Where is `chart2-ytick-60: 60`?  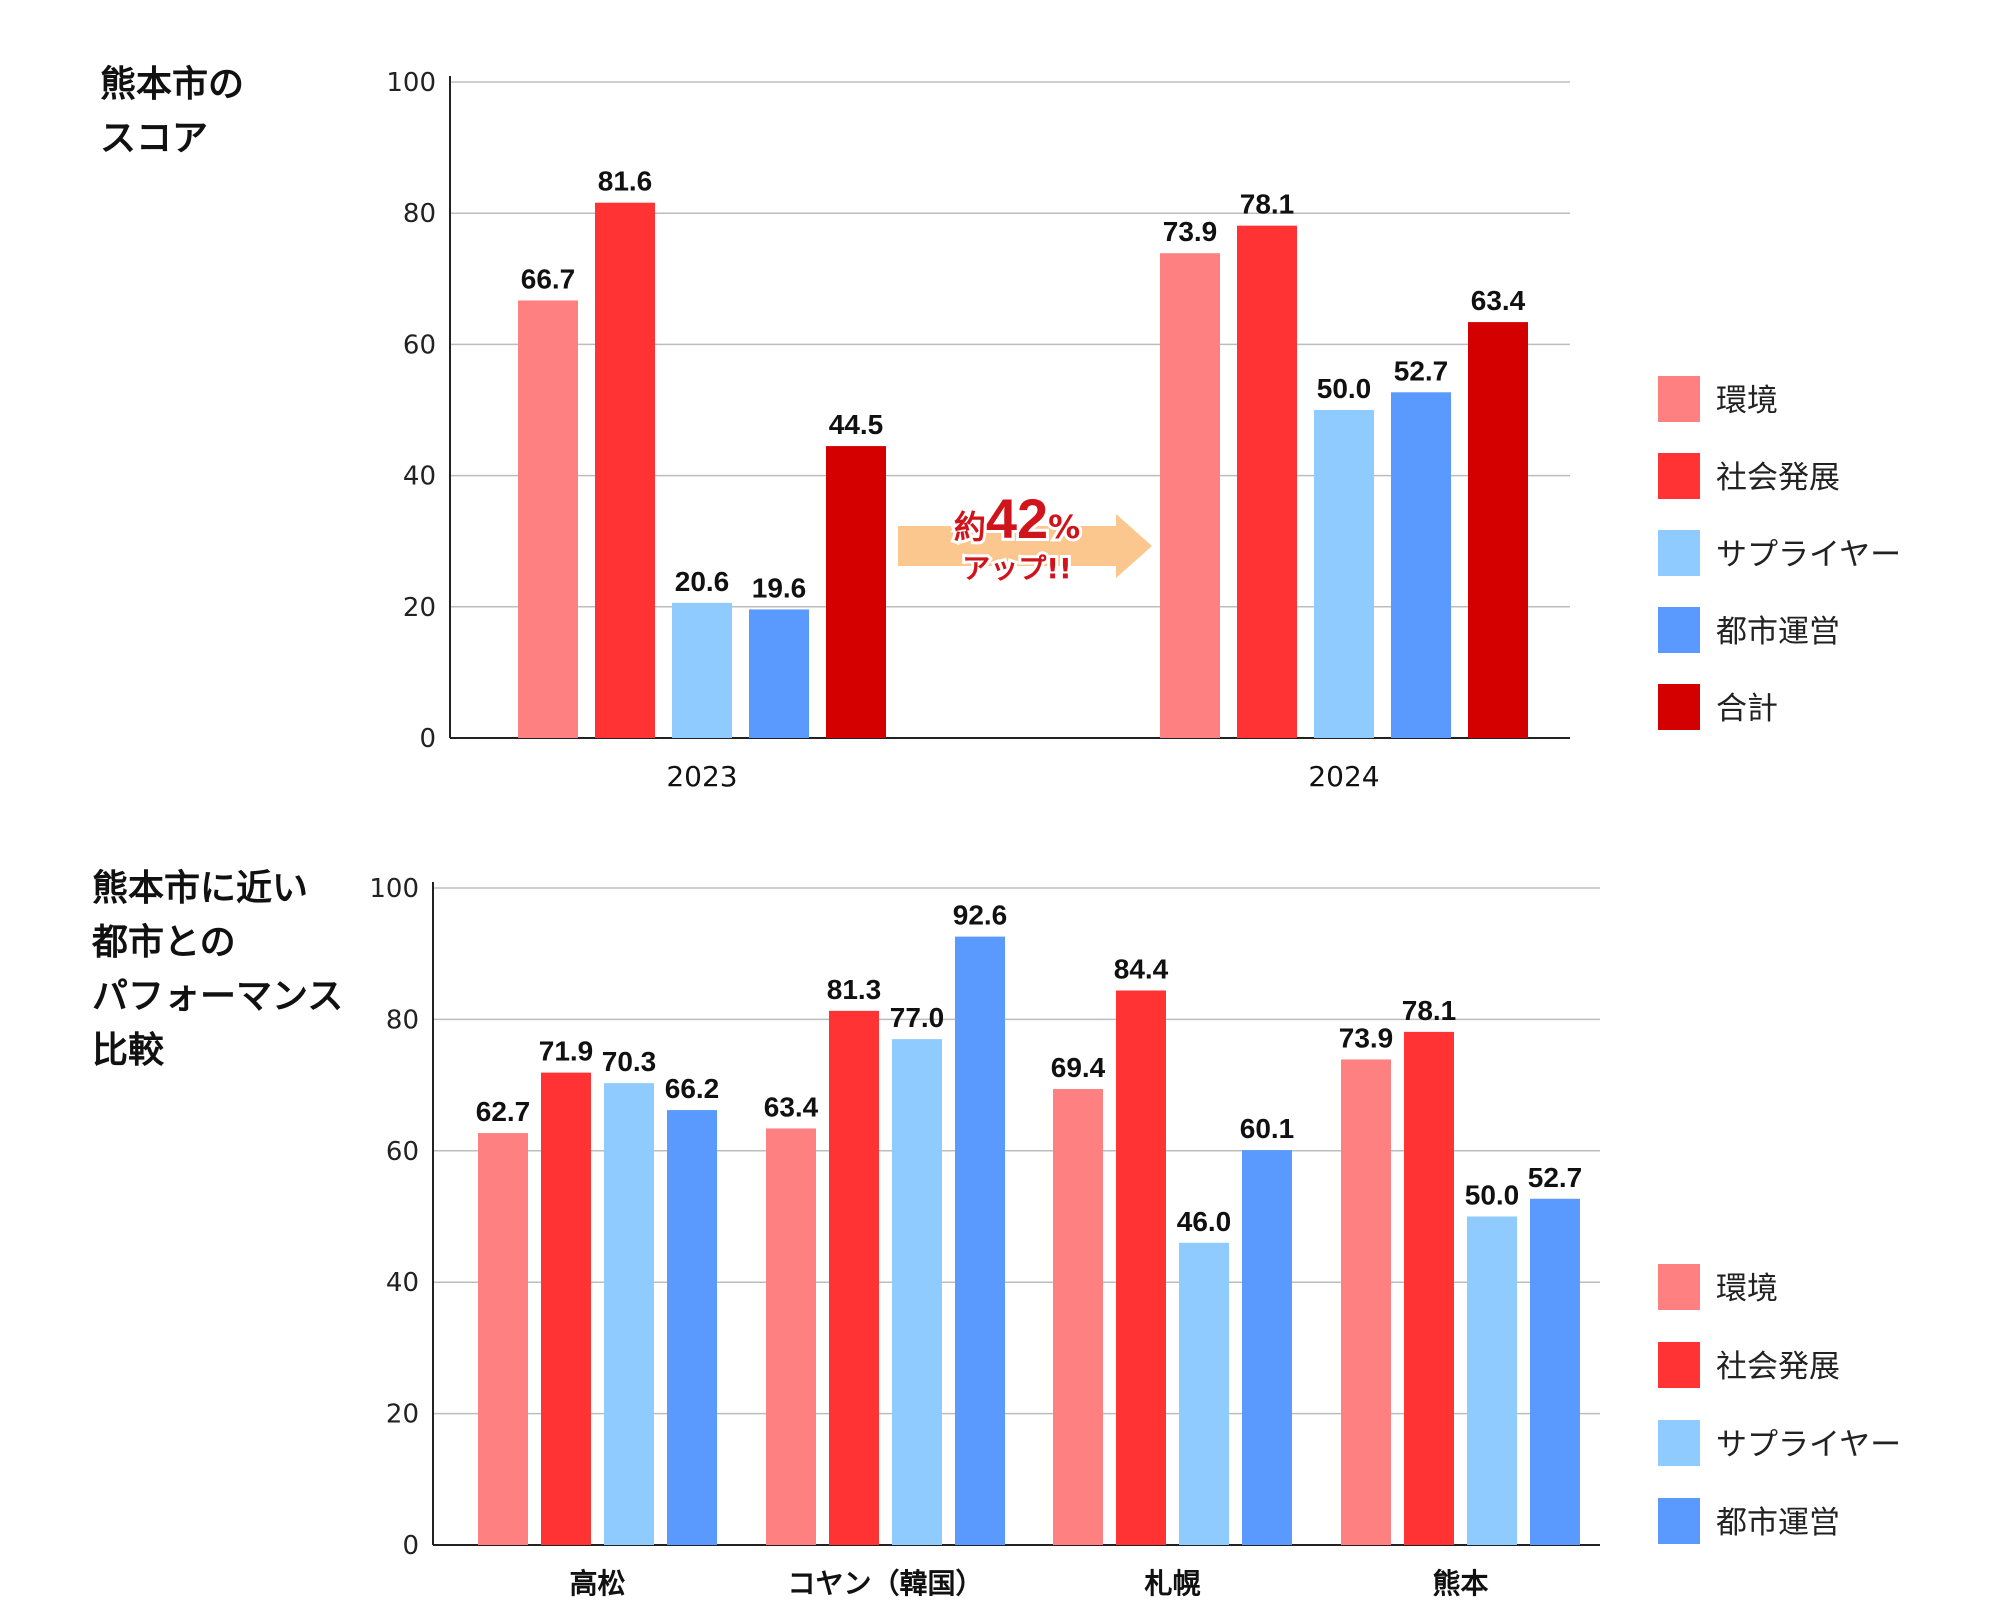
chart2-ytick-60: 60 is located at coordinates (402, 1152).